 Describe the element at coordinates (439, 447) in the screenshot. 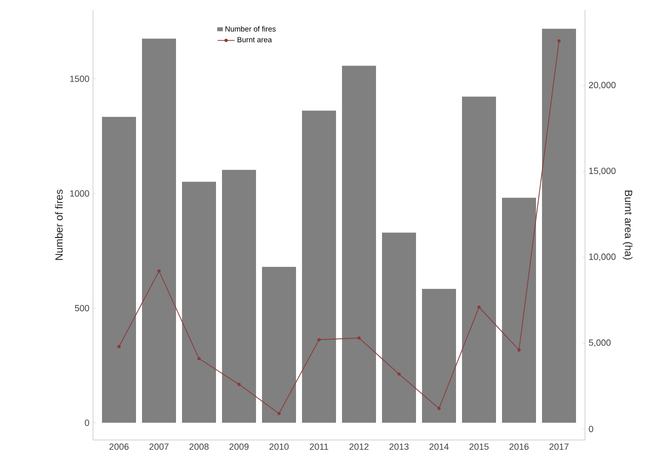

I see `x-tick-label: 2014` at that location.